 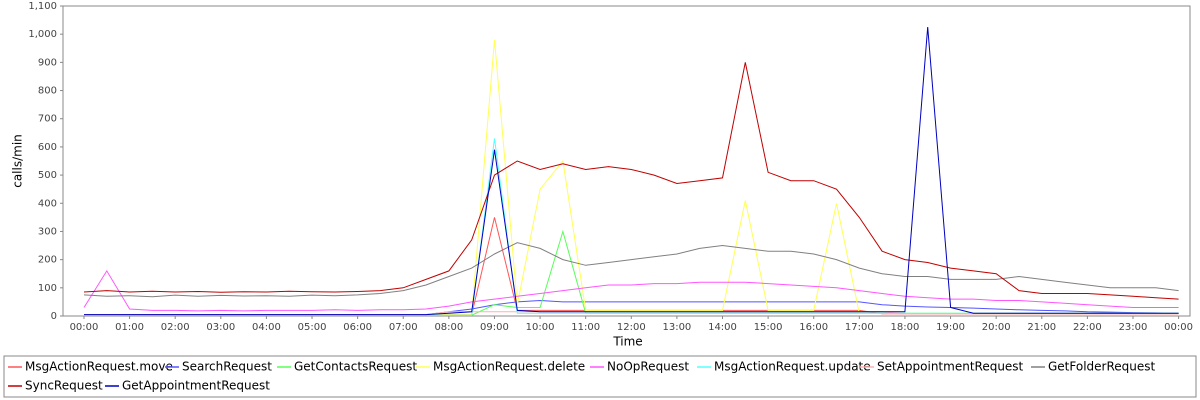 What do you see at coordinates (47, 203) in the screenshot?
I see `y-tick-label: 400` at bounding box center [47, 203].